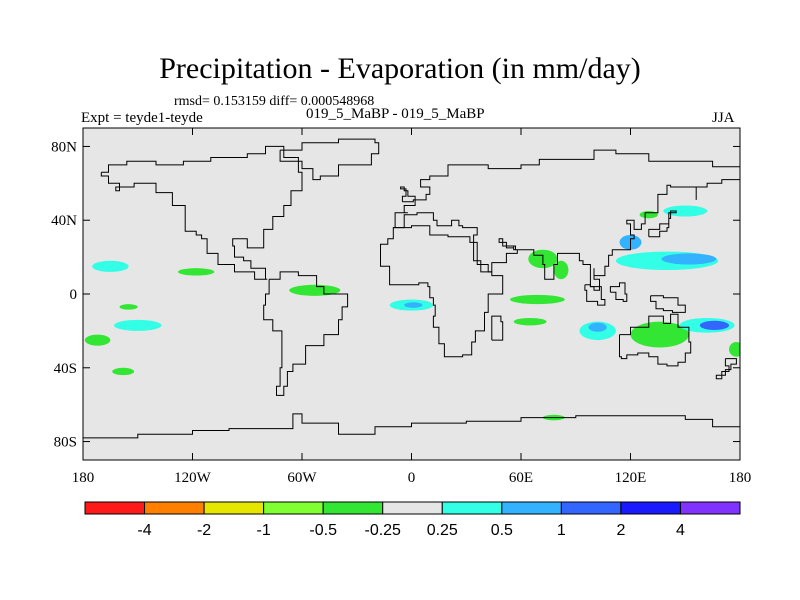 The height and width of the screenshot is (600, 800). I want to click on y-tick-label: 80N, so click(64, 147).